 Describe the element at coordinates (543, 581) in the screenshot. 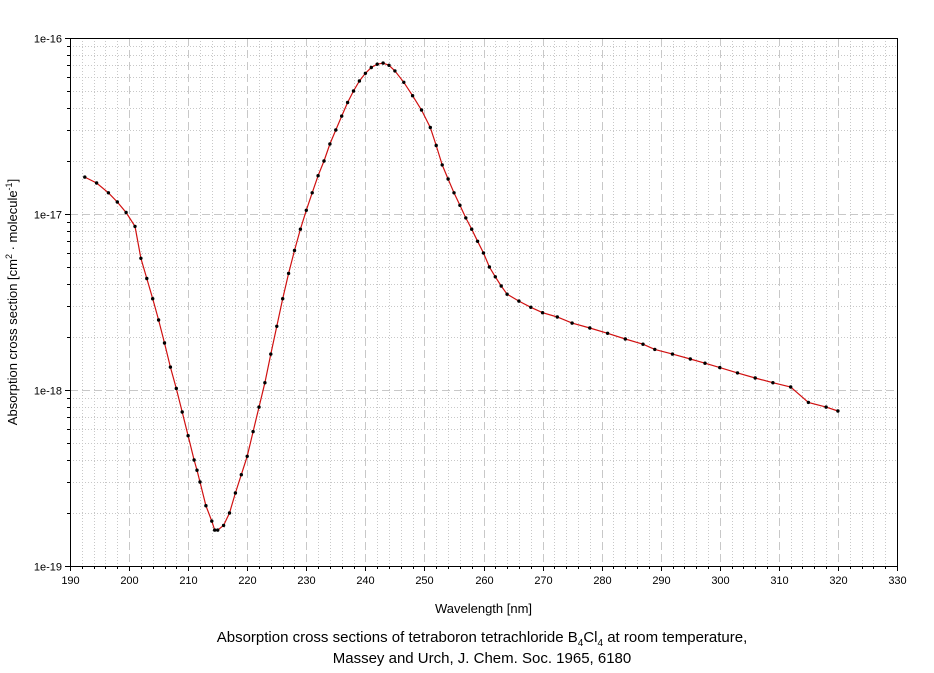

I see `x-tick-label: 270` at that location.